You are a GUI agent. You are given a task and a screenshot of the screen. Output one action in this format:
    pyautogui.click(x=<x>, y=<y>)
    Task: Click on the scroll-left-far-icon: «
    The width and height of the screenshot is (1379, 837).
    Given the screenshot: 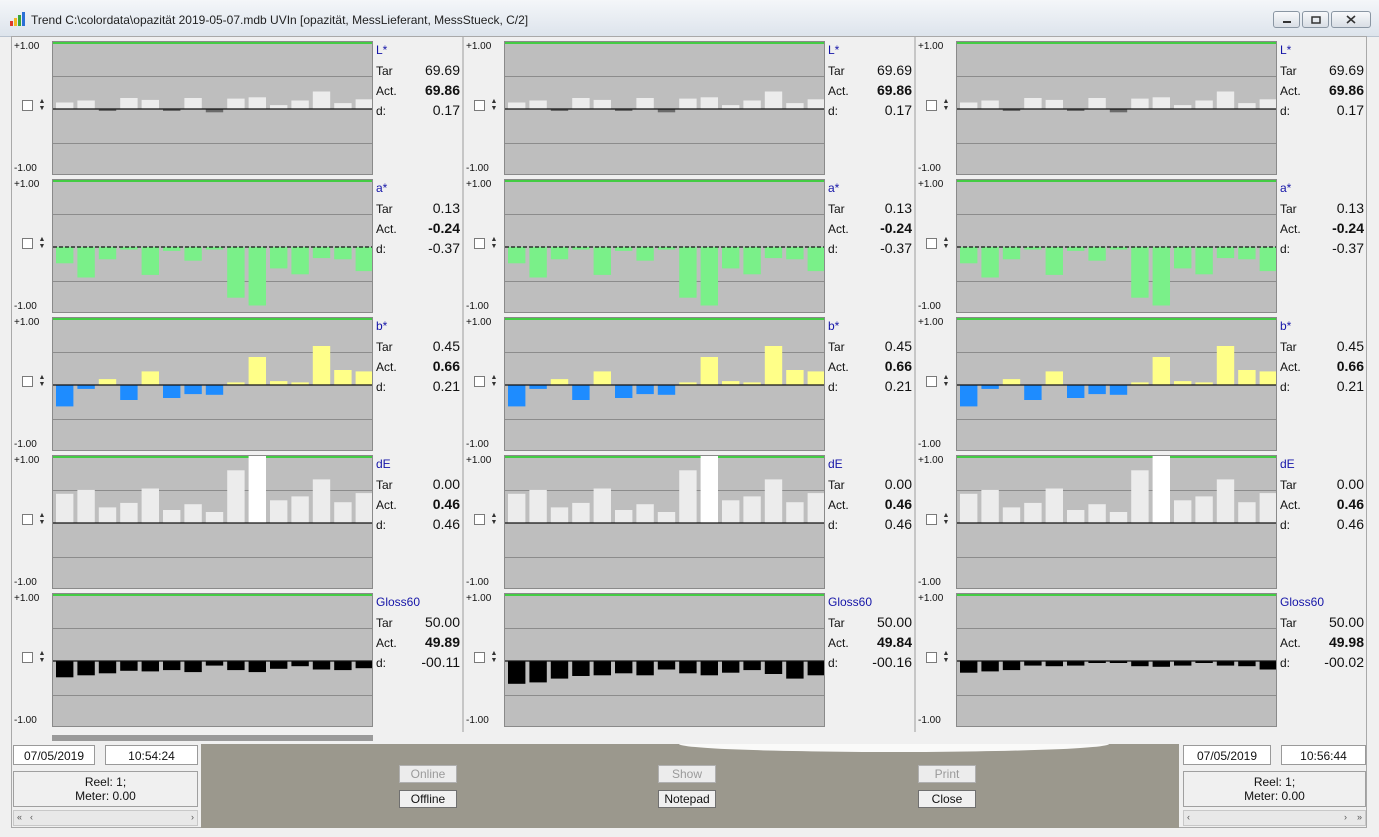 What is the action you would take?
    pyautogui.click(x=20, y=817)
    